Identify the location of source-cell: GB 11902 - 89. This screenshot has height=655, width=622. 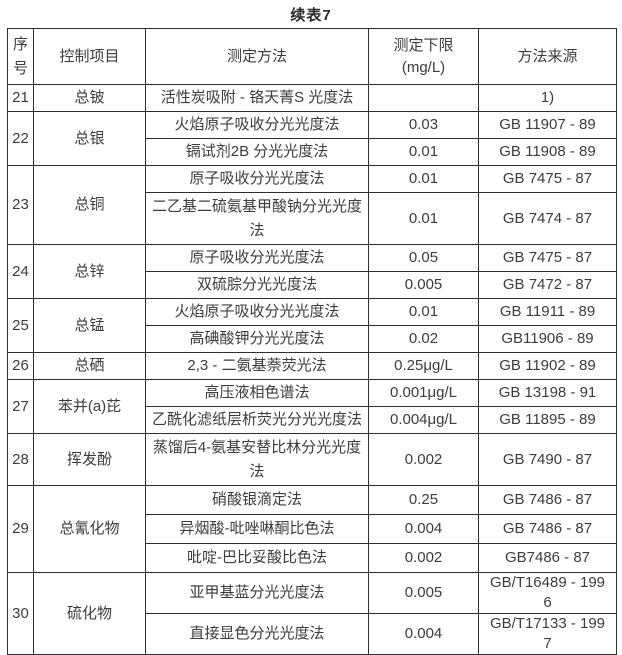
(547, 366).